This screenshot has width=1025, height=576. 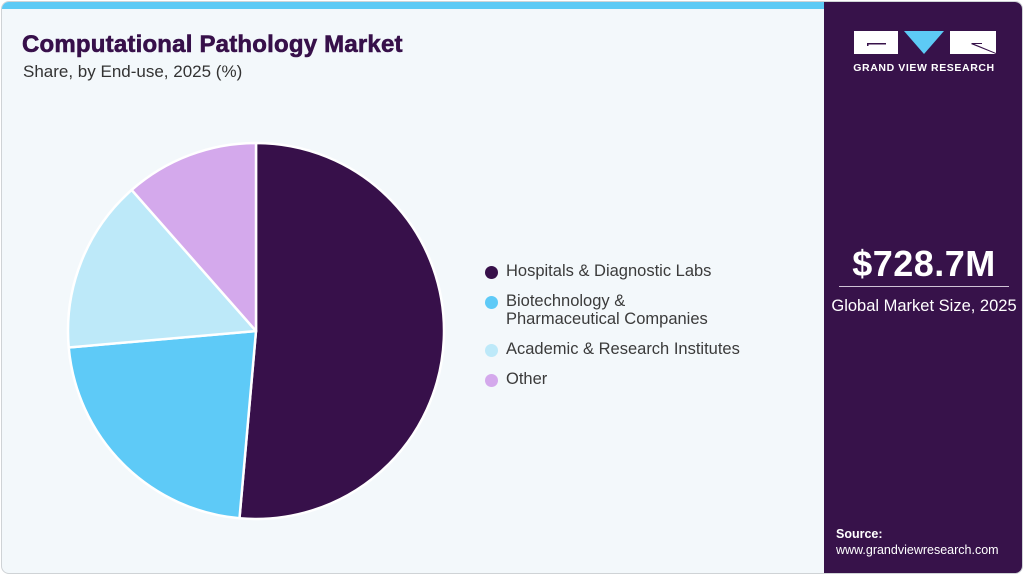 What do you see at coordinates (527, 379) in the screenshot?
I see `legend-label: Other` at bounding box center [527, 379].